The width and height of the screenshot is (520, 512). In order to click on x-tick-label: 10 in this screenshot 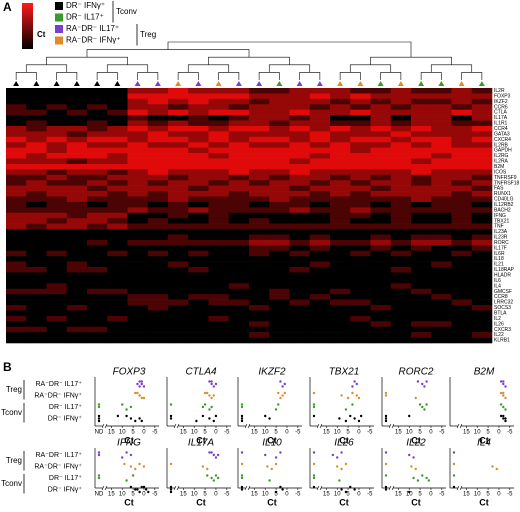, I will do `click(337, 495)`.